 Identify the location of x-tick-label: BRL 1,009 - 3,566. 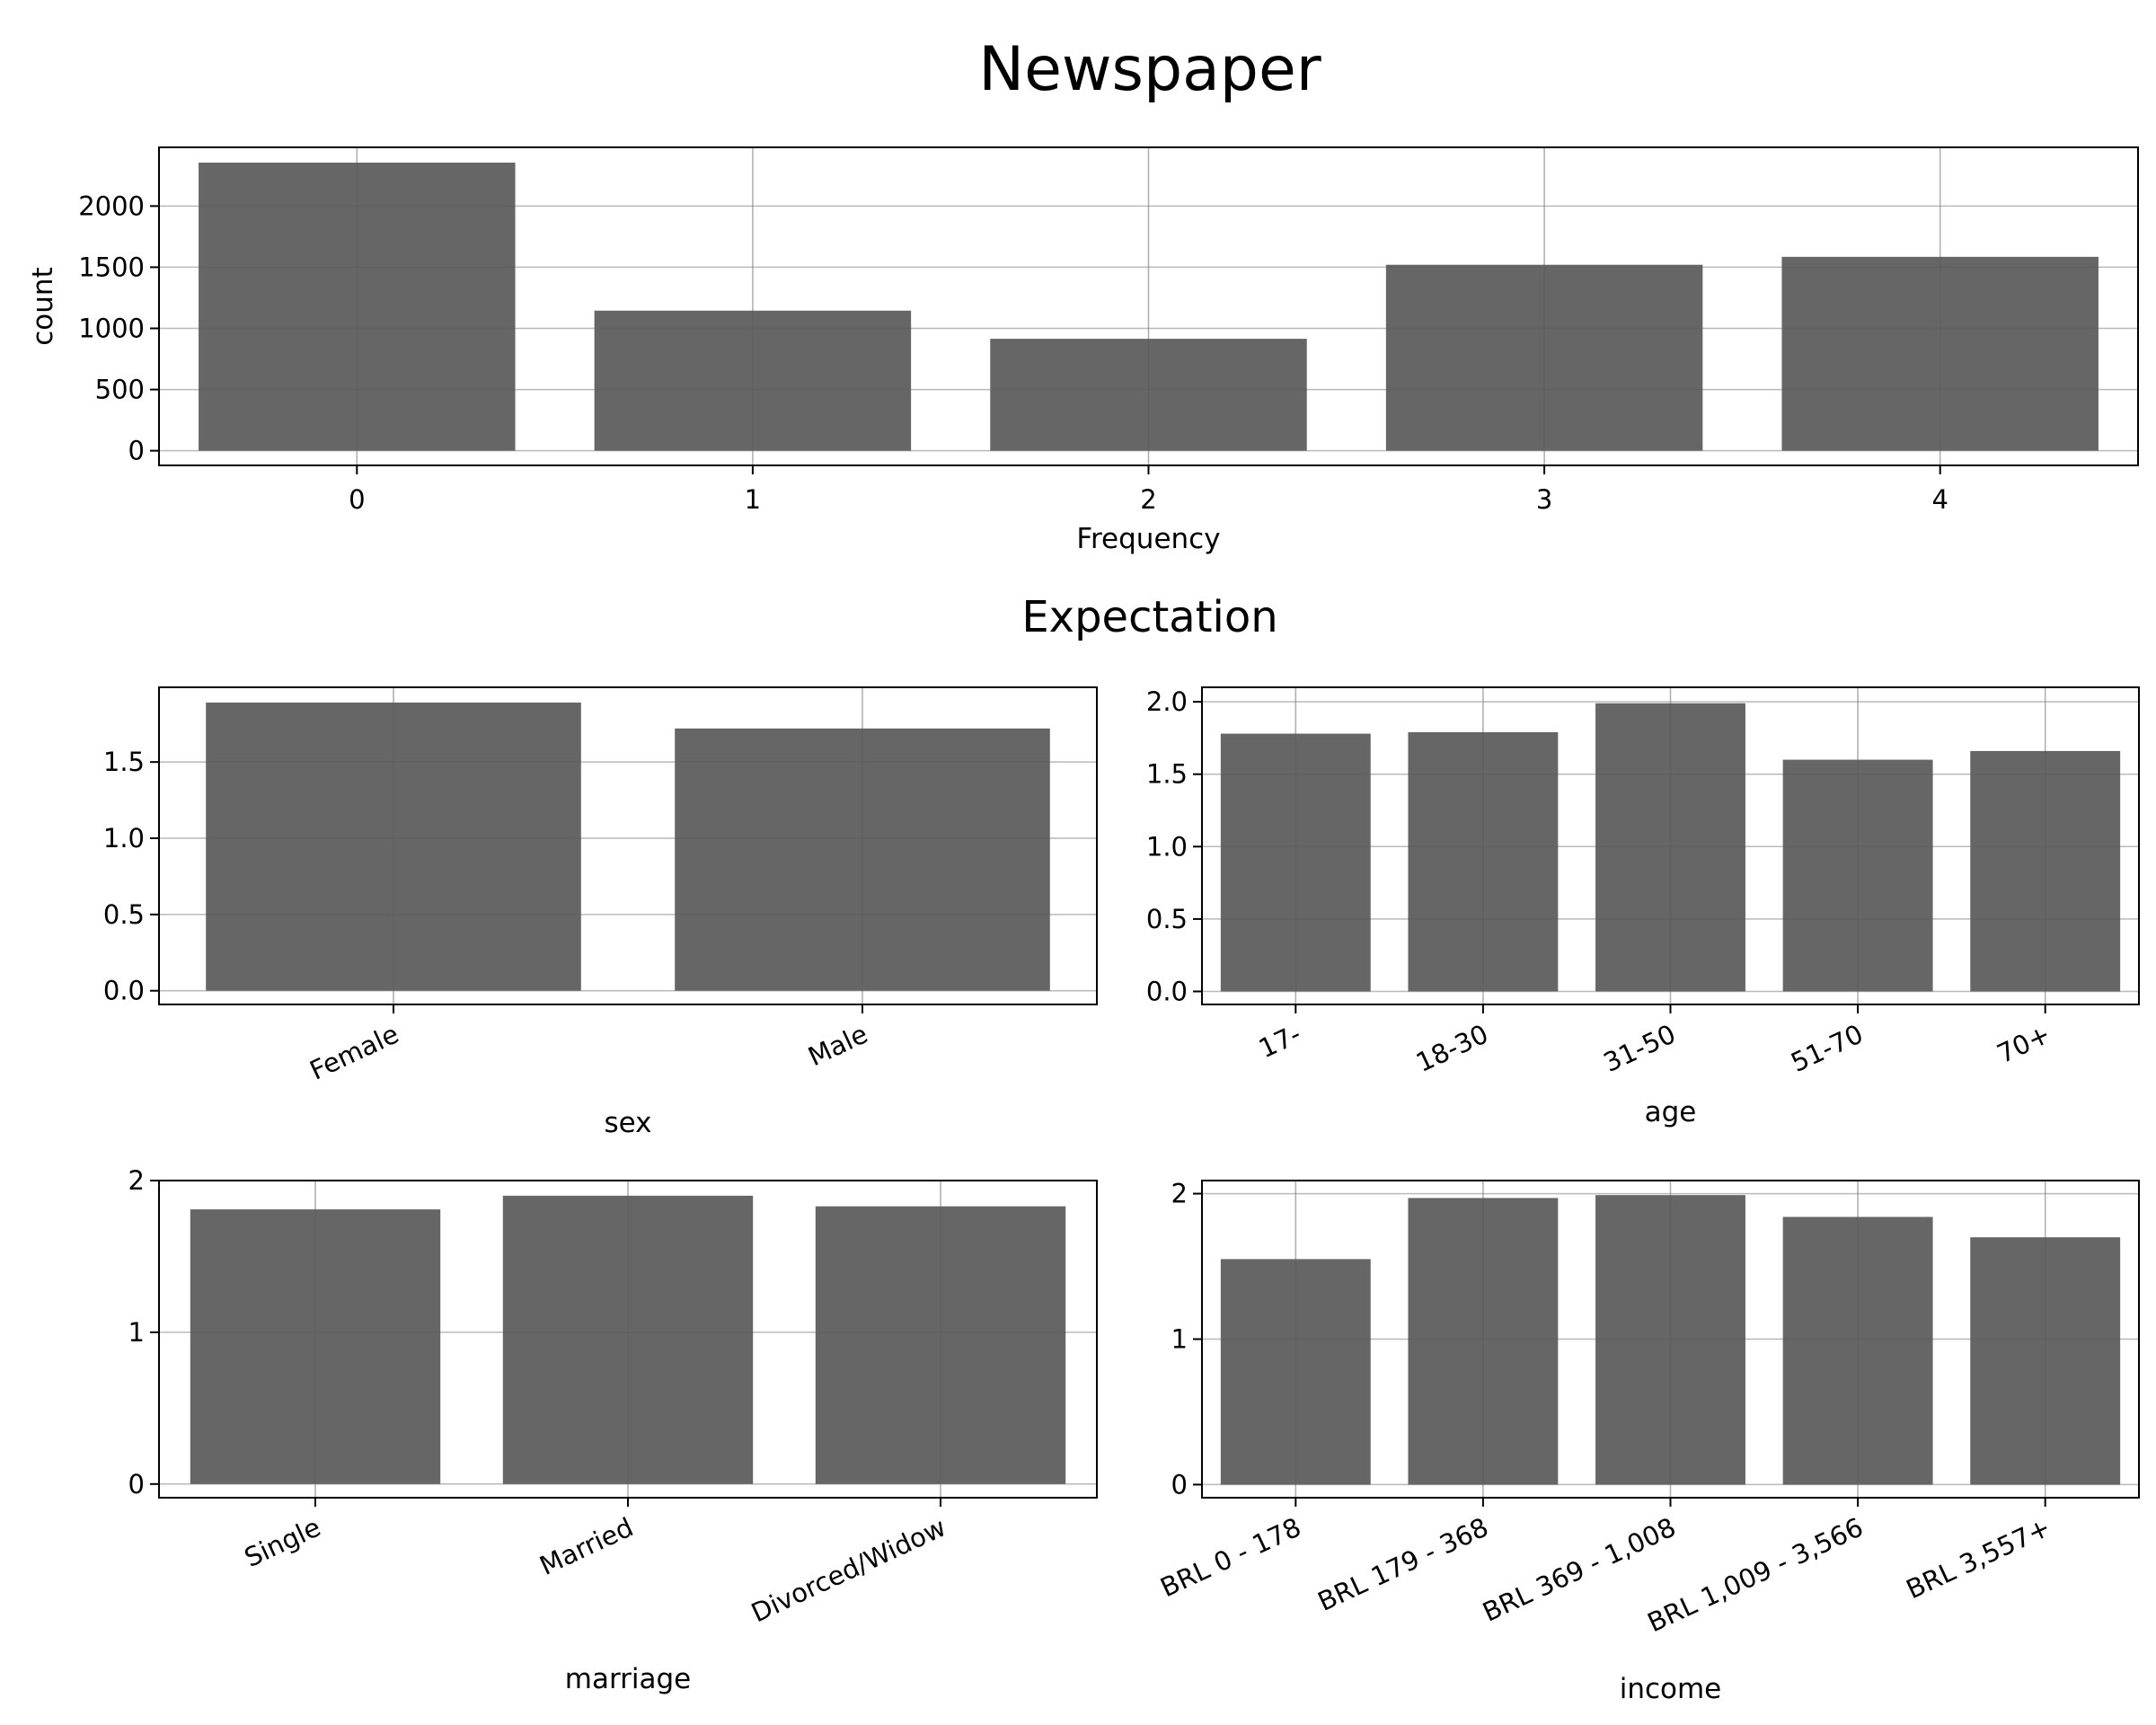
(1756, 1575).